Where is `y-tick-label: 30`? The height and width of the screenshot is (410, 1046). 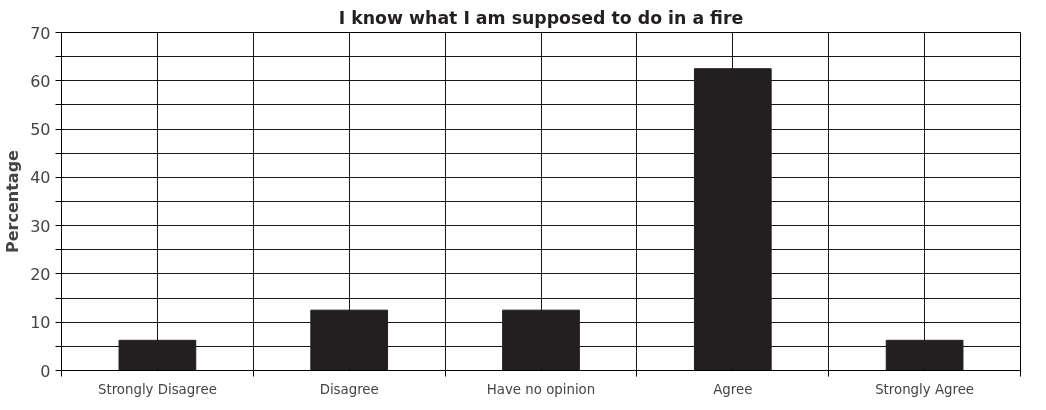
y-tick-label: 30 is located at coordinates (40, 226).